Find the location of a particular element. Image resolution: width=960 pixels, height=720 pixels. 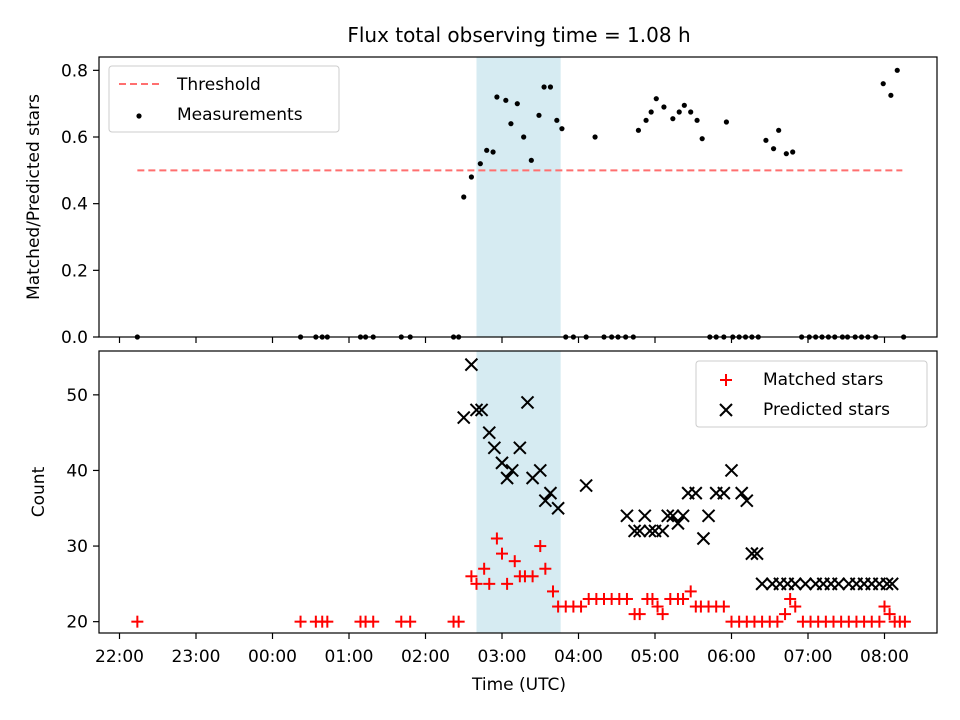

legend-matched-swatch is located at coordinates (726, 380).